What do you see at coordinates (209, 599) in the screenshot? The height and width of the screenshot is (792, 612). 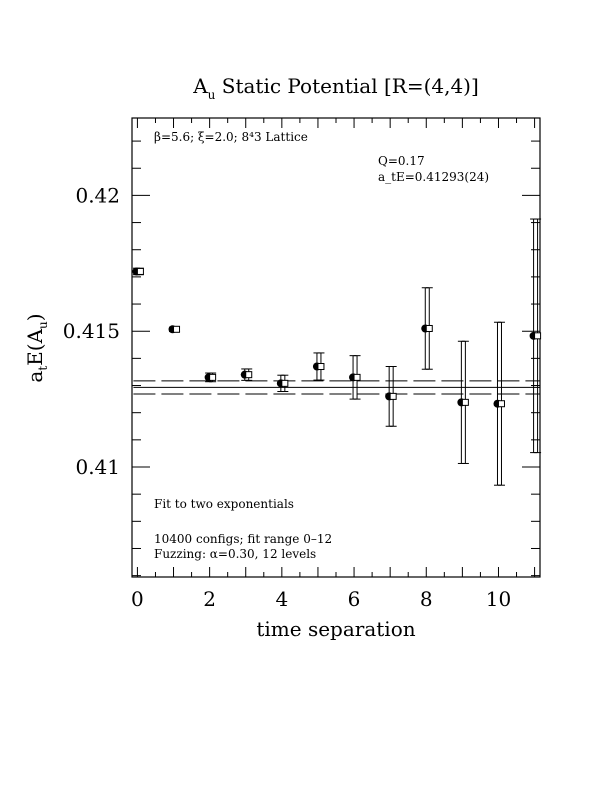 I see `x-tick-label: 2` at bounding box center [209, 599].